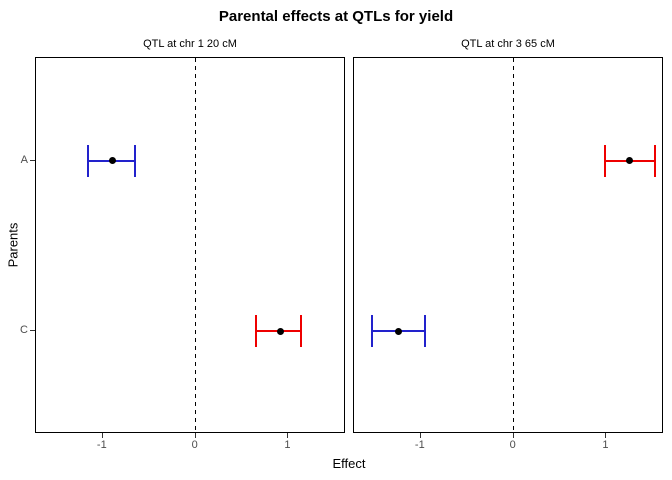 This screenshot has height=480, width=672. What do you see at coordinates (13, 245) in the screenshot?
I see `y-axis-title: Parents` at bounding box center [13, 245].